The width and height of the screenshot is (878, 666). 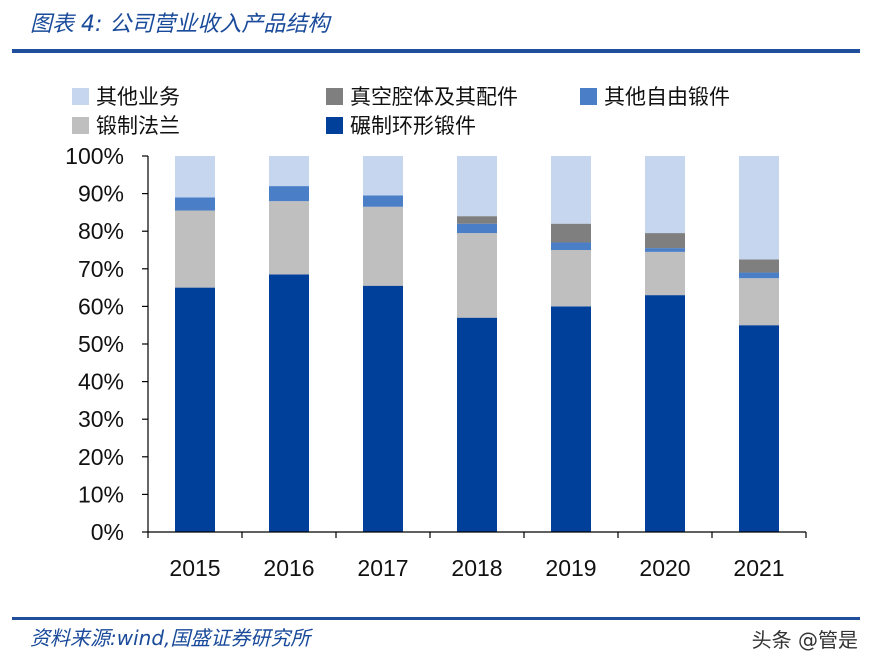 I want to click on figure-title: 图表 4: 公司营业收入产品结构, so click(x=180, y=24).